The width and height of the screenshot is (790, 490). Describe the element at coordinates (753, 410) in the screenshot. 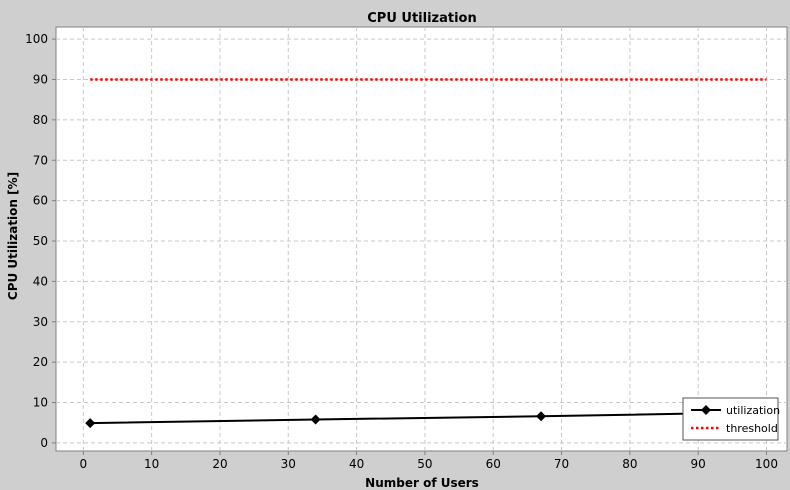

I see `legend-utilization-label: utilization` at that location.